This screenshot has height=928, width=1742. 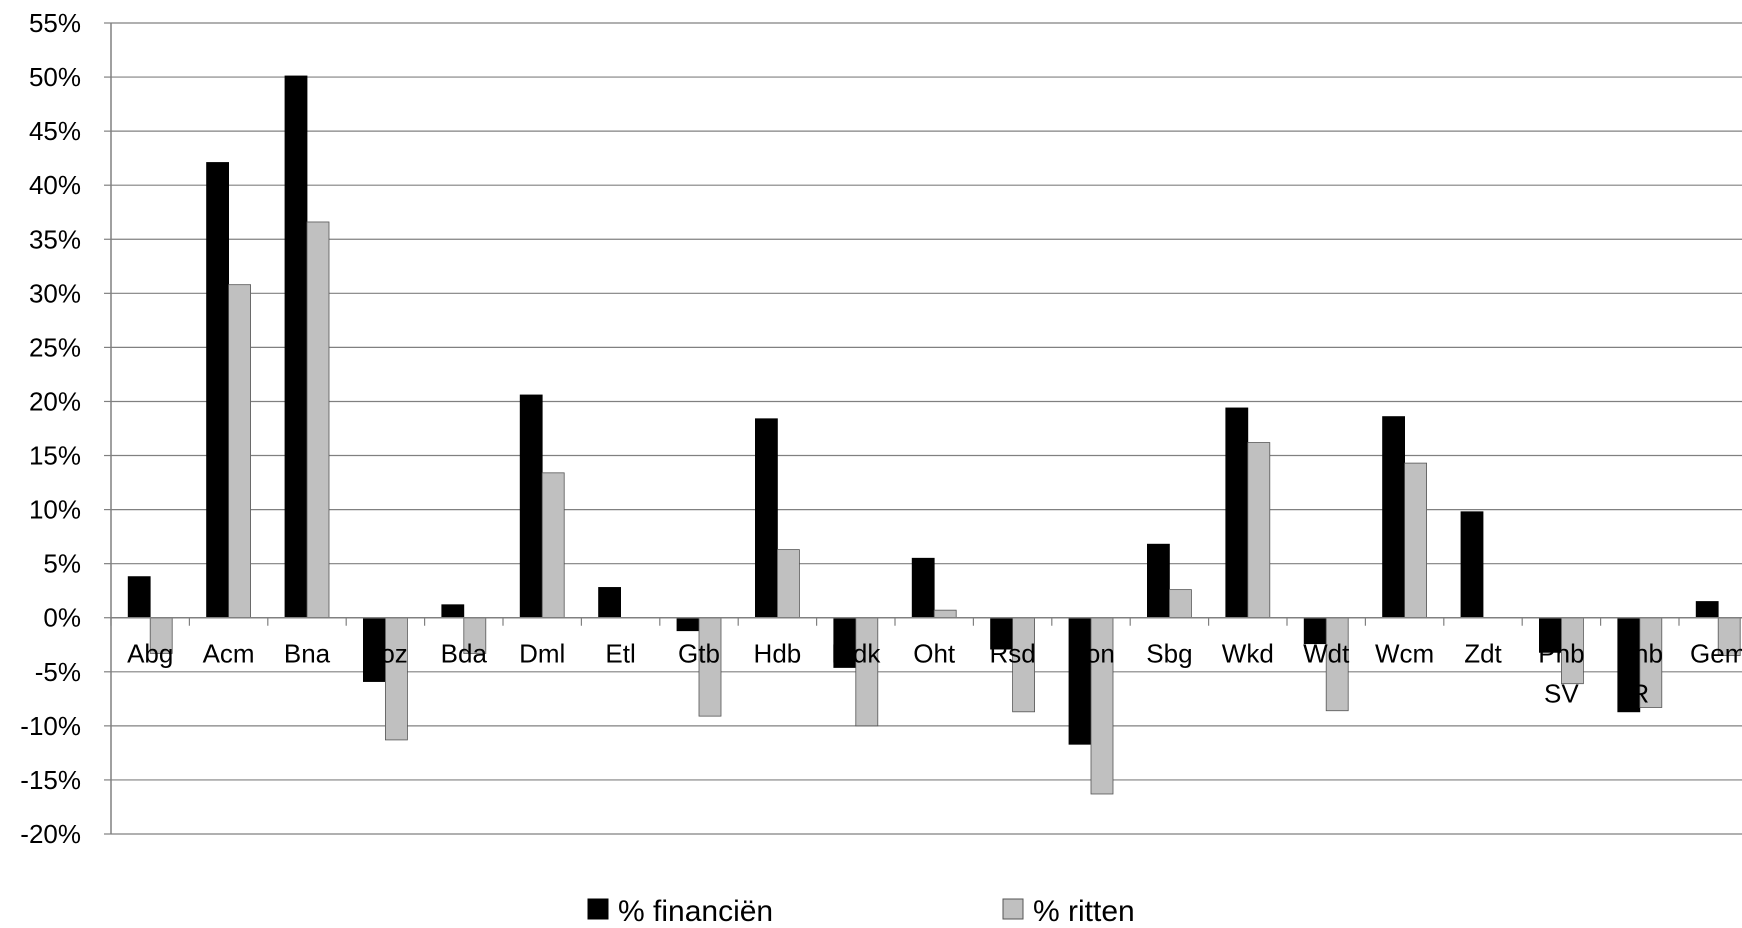 I want to click on y-tick-label: 0%, so click(x=62, y=618).